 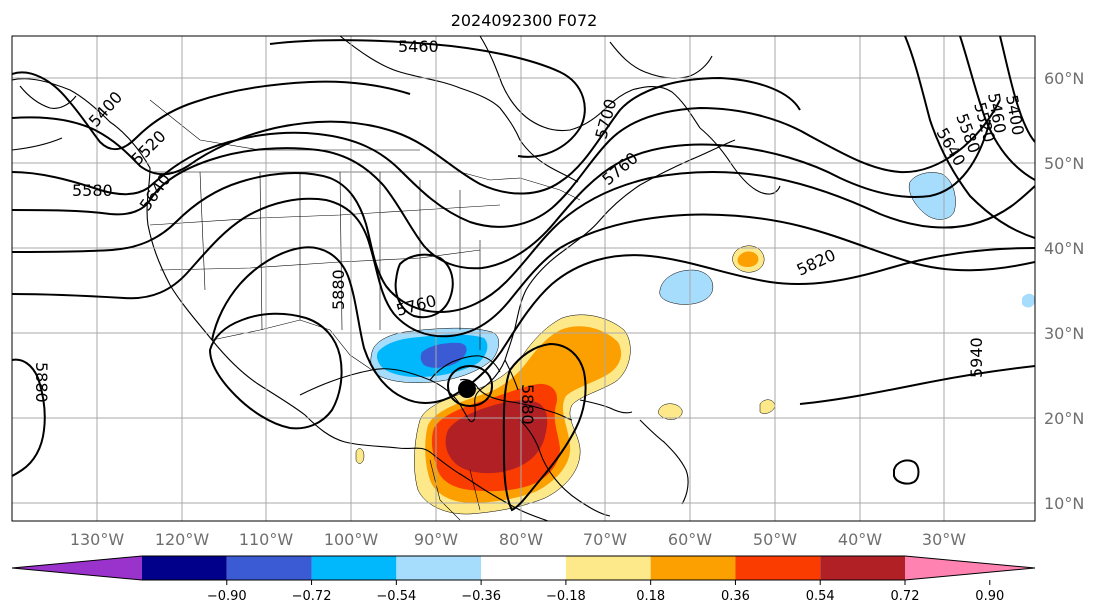 I want to click on longitude-label: 30°W, so click(x=944, y=539).